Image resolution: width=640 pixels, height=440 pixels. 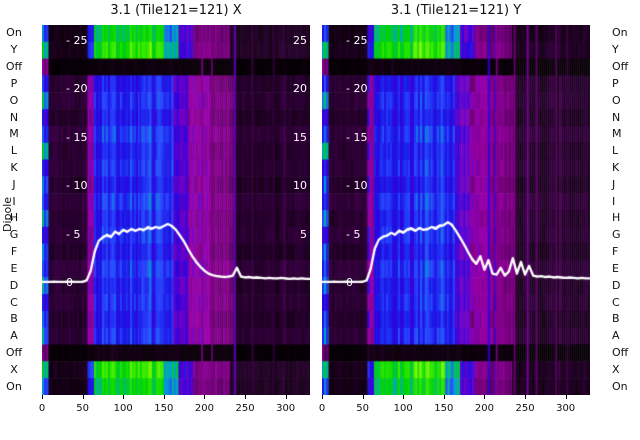 What do you see at coordinates (300, 186) in the screenshot?
I see `y-tick-label: 10` at bounding box center [300, 186].